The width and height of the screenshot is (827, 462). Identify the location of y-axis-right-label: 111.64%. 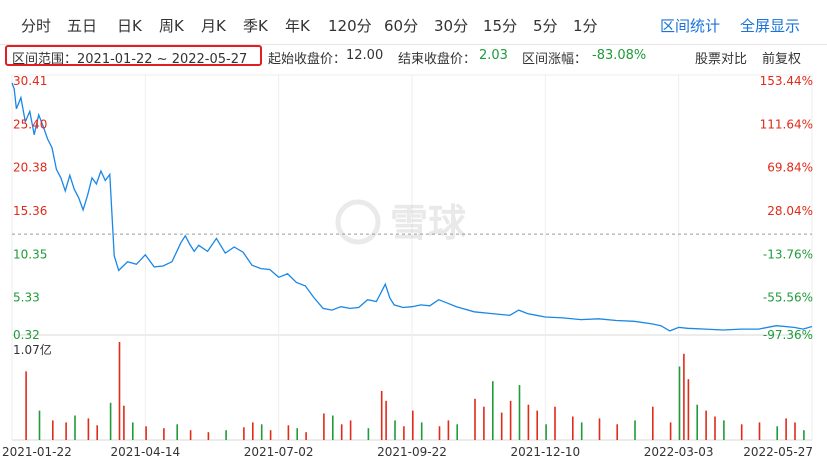
(786, 124).